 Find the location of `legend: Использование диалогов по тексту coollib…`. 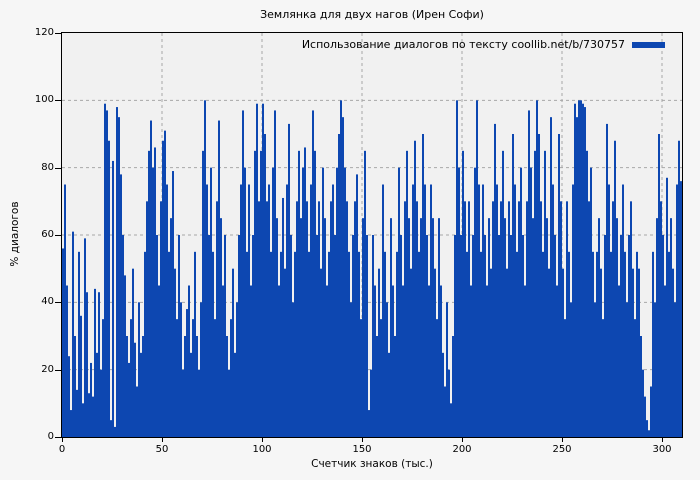

legend: Использование диалогов по тексту coollib… is located at coordinates (483, 44).